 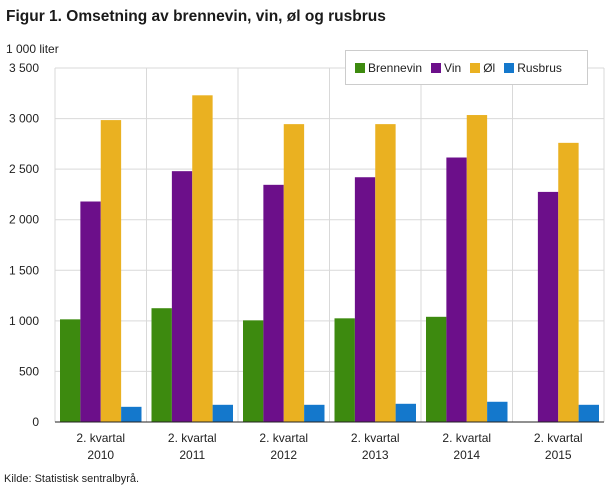 I want to click on y-axis-unit-label: 1 000 liter, so click(x=32, y=49).